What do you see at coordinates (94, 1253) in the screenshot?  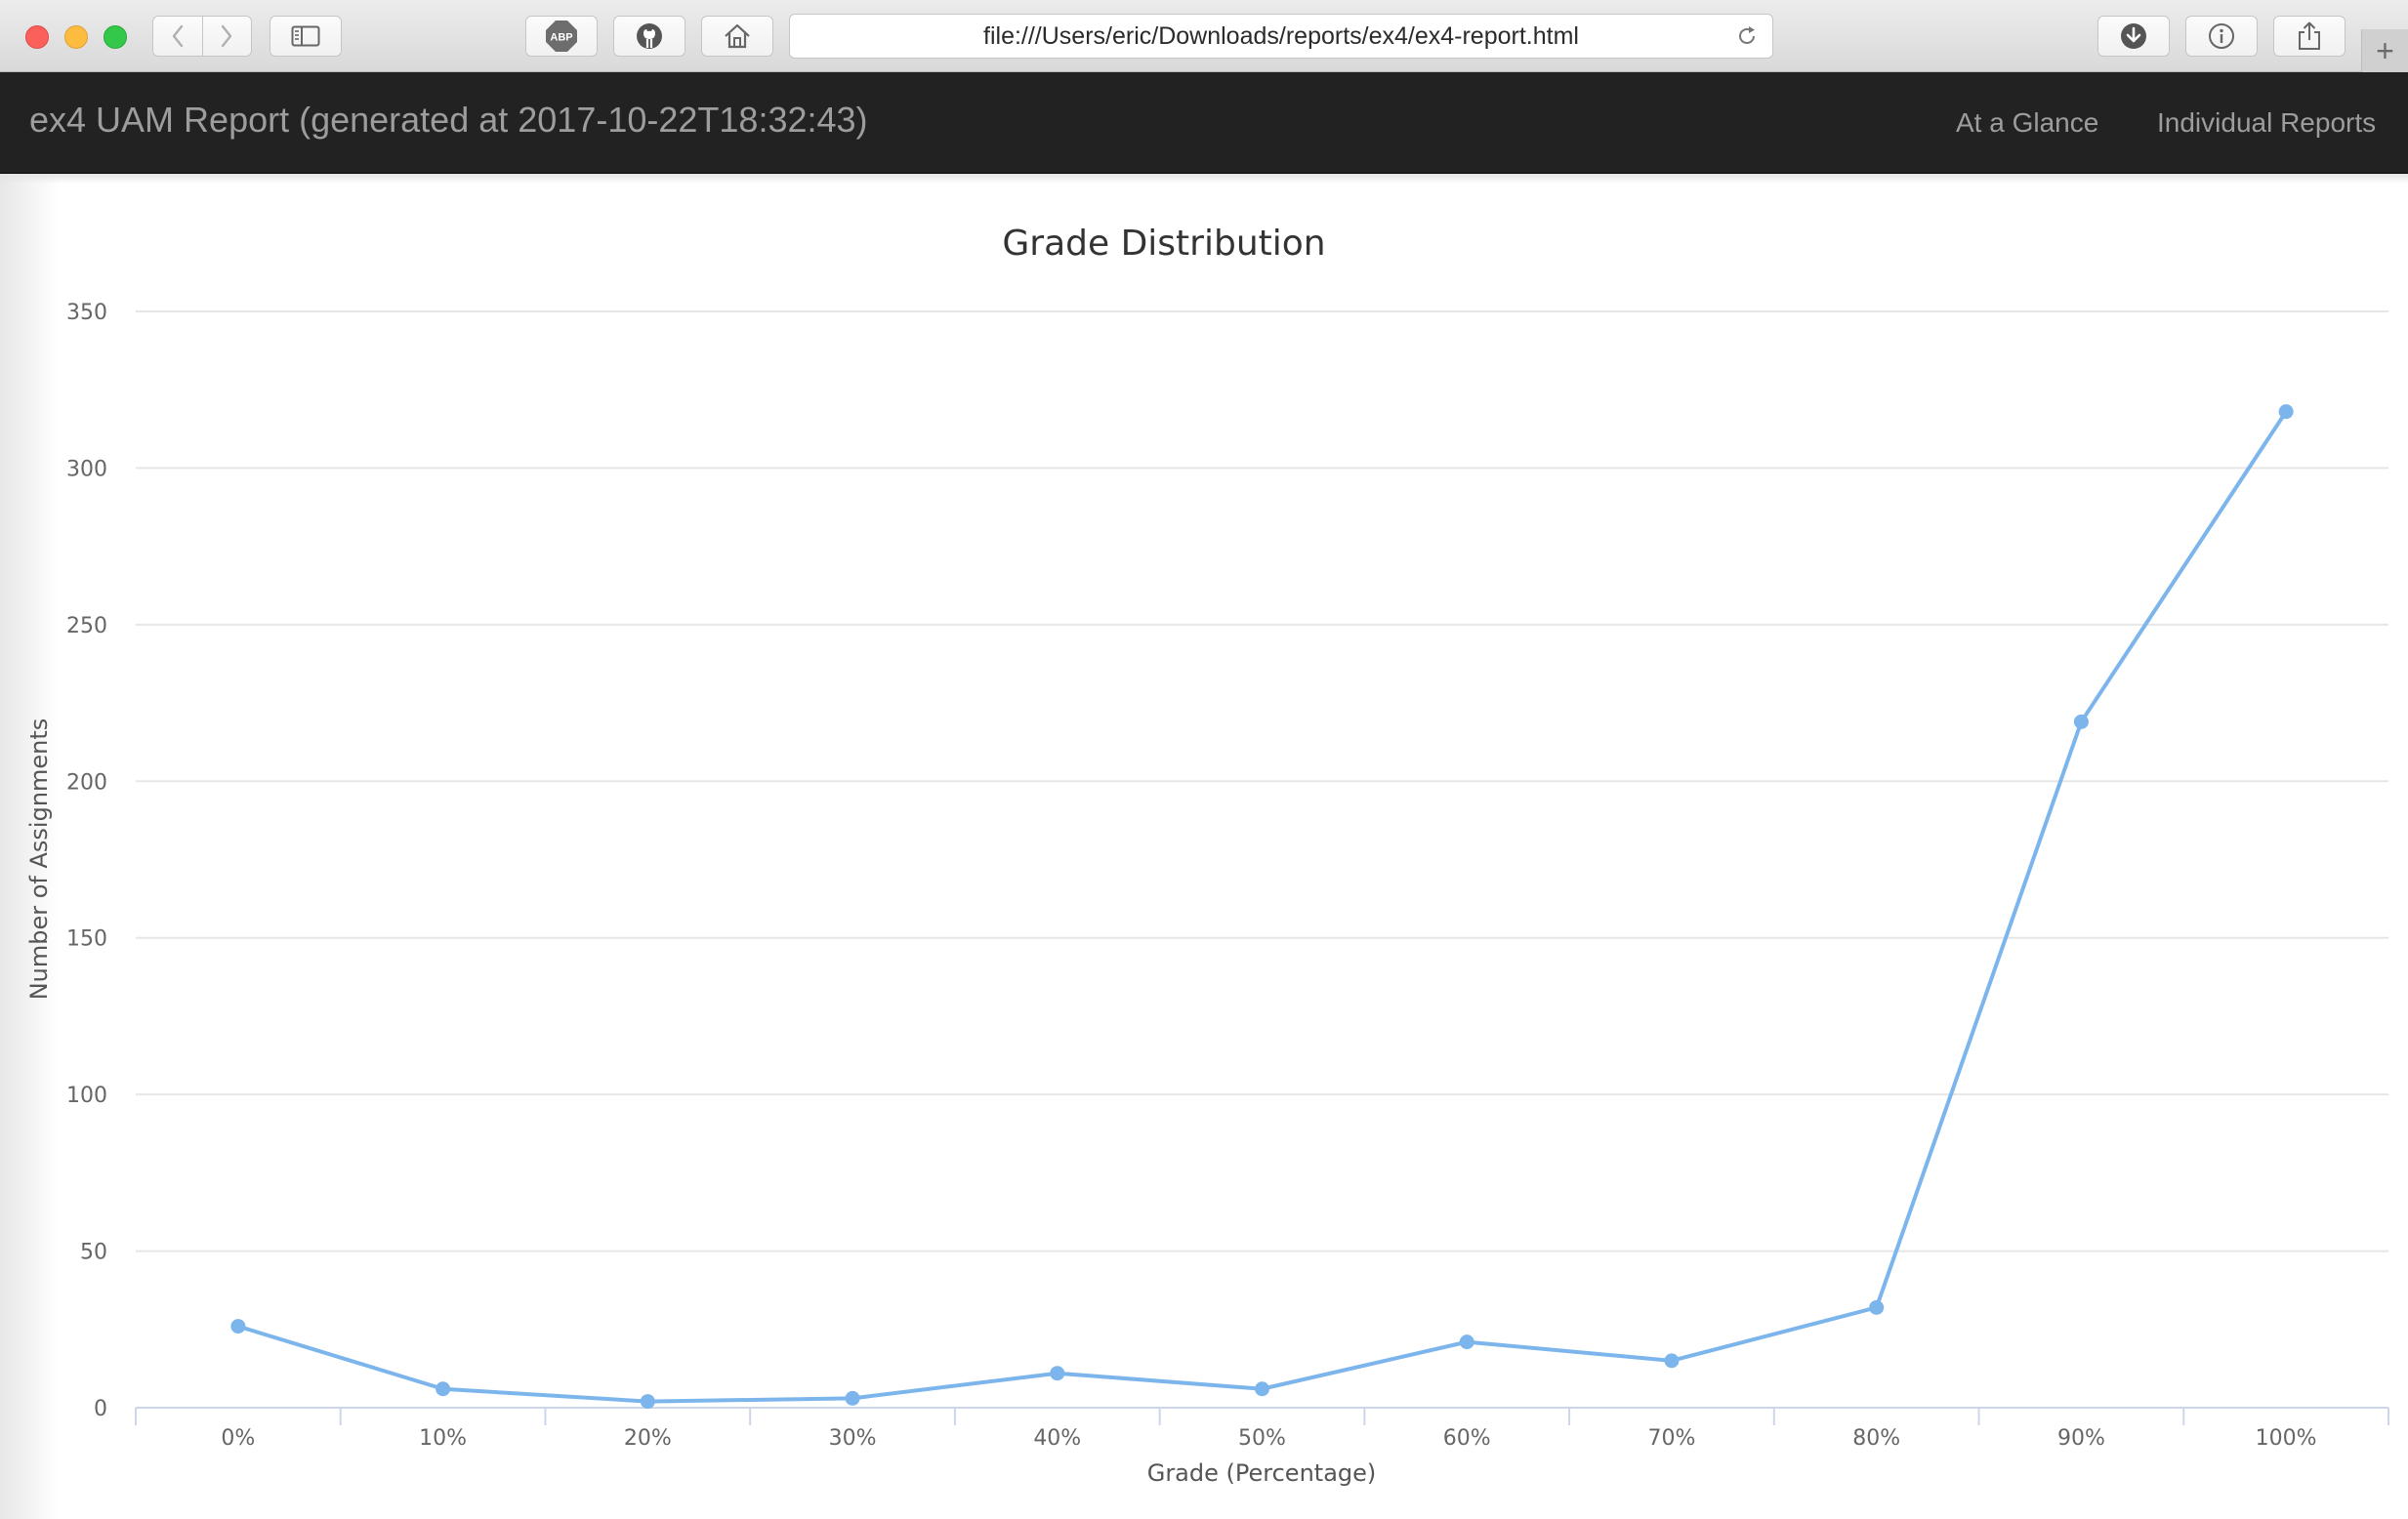 I see `y-tick-label: 50` at bounding box center [94, 1253].